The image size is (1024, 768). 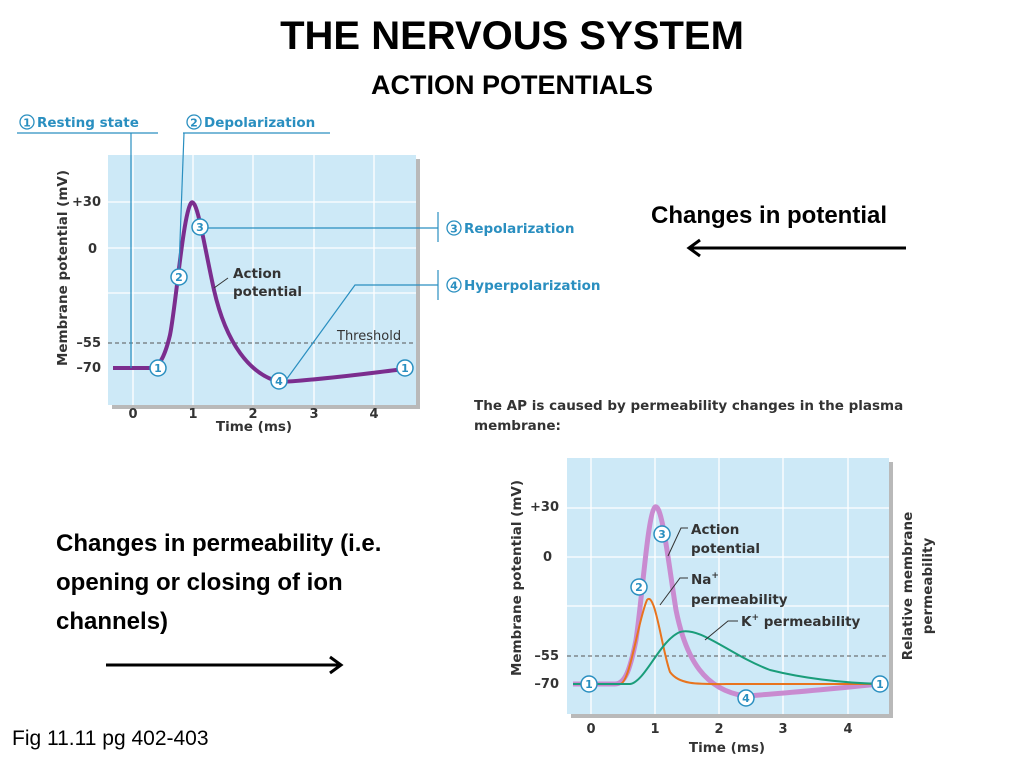 I want to click on fig1-x-tick-4: 4, so click(x=373, y=414).